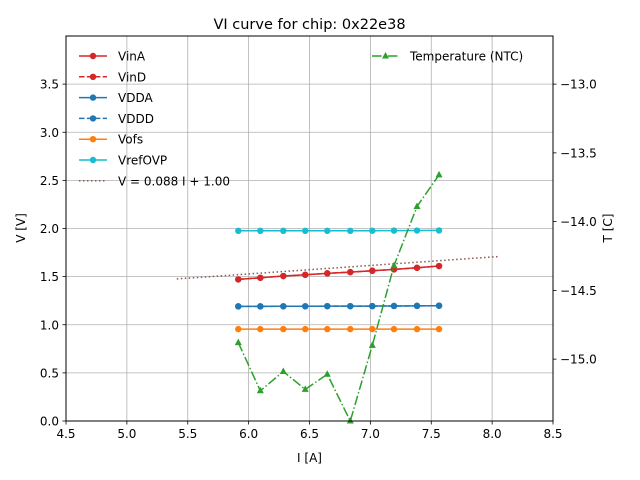 The height and width of the screenshot is (480, 640). What do you see at coordinates (116, 119) in the screenshot?
I see `legend-item: VDDD` at bounding box center [116, 119].